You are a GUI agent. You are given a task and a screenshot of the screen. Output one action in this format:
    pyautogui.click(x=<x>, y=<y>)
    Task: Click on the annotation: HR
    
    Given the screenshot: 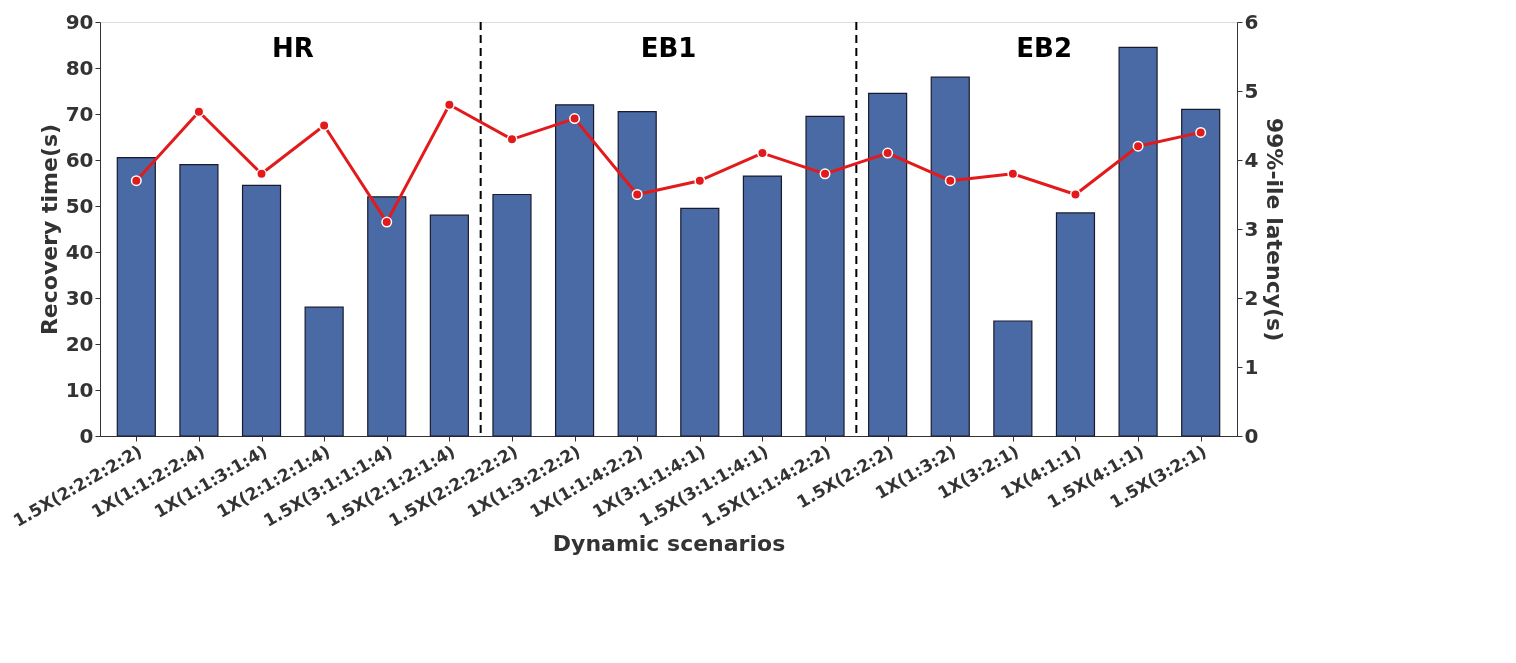 What is the action you would take?
    pyautogui.click(x=292, y=48)
    